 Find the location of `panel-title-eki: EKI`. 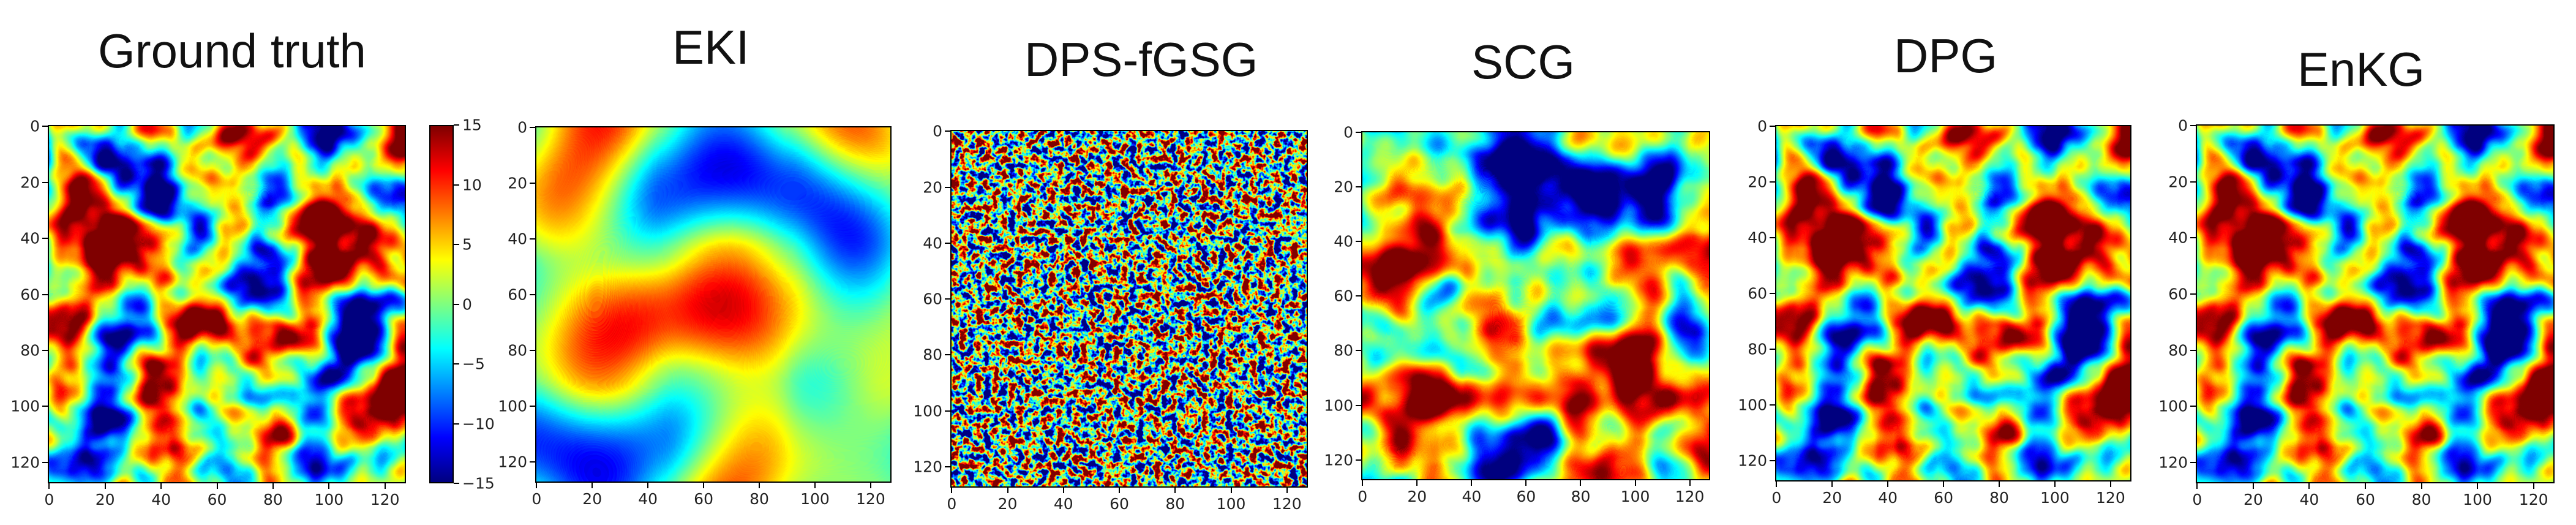

panel-title-eki: EKI is located at coordinates (711, 47).